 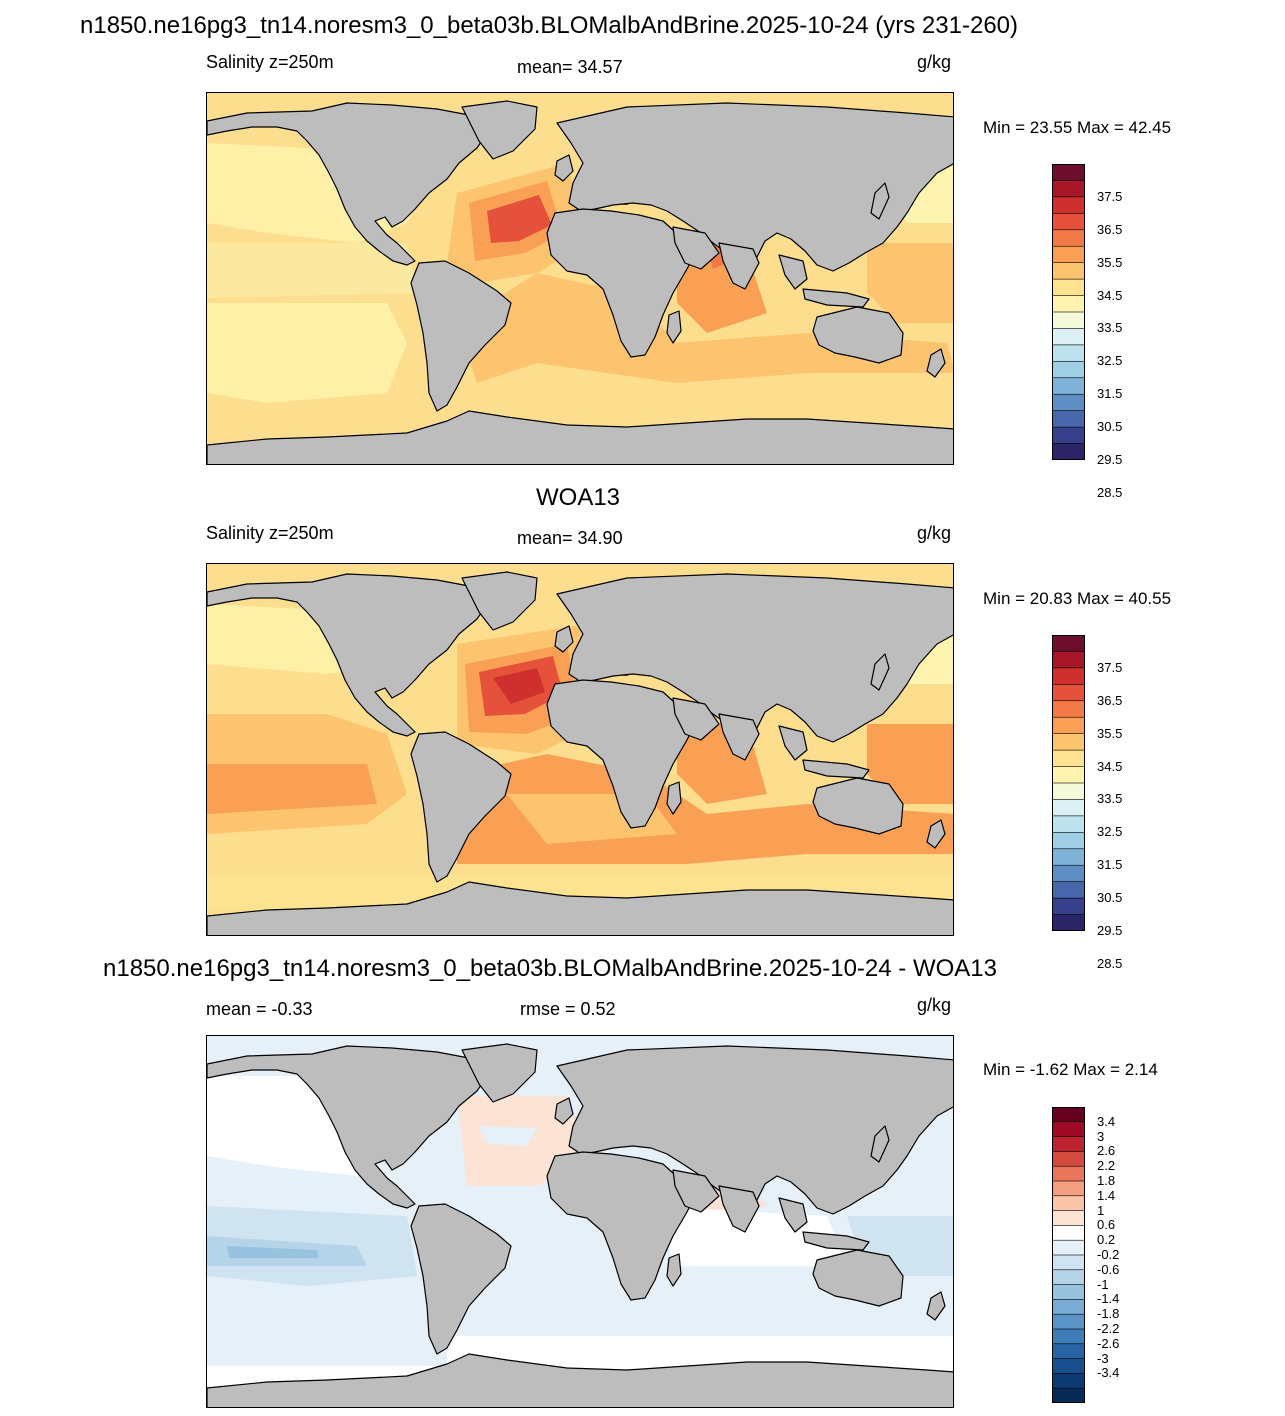 I want to click on colorbar-tick-label: 0.6, so click(x=1106, y=1225).